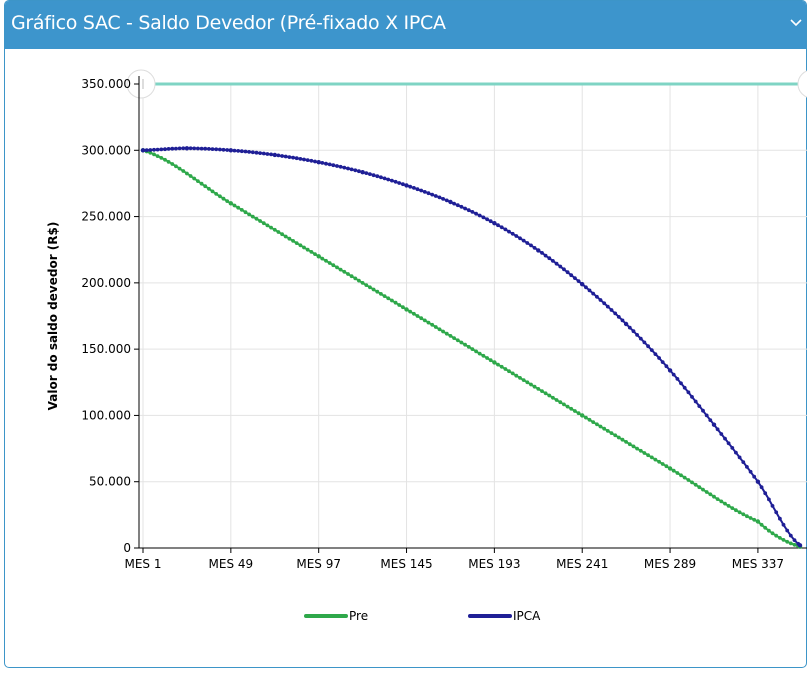 This screenshot has height=675, width=807. What do you see at coordinates (336, 616) in the screenshot?
I see `legend-item-pre: Pre` at bounding box center [336, 616].